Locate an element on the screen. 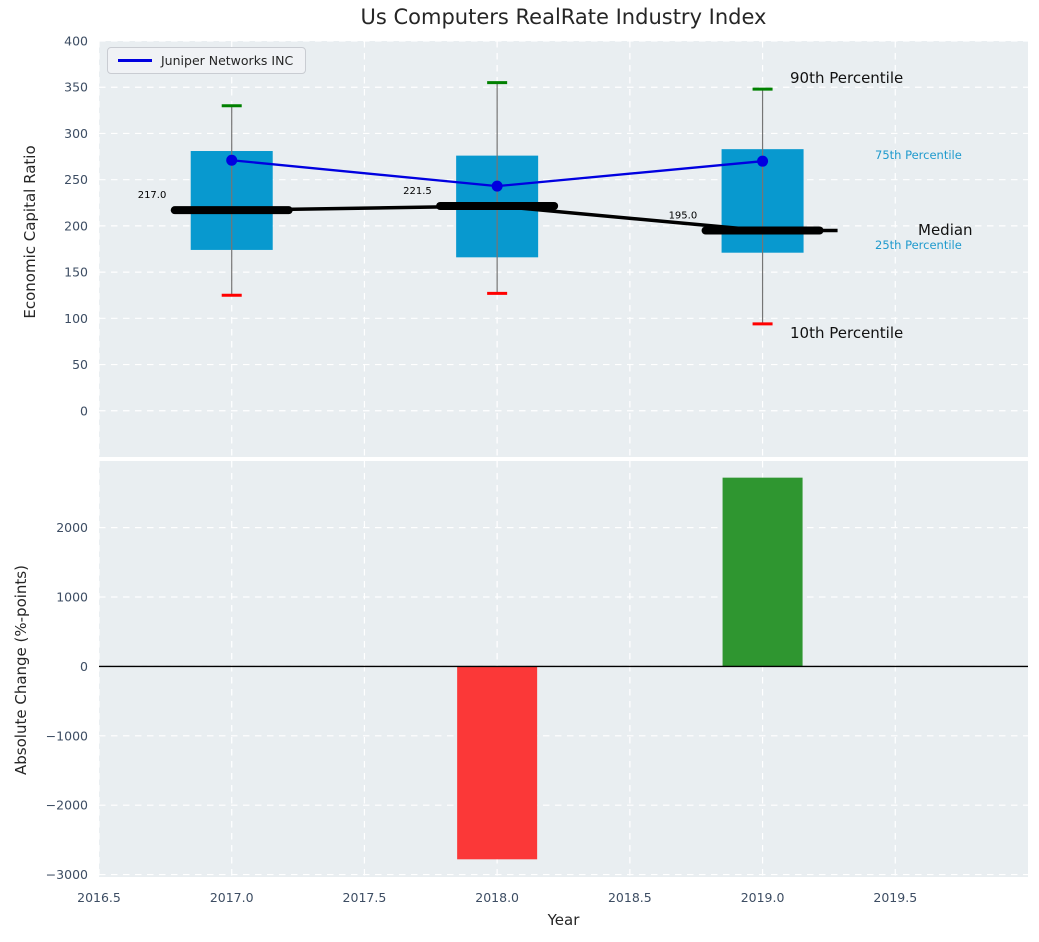  juniper-marker-2018 is located at coordinates (497, 186).